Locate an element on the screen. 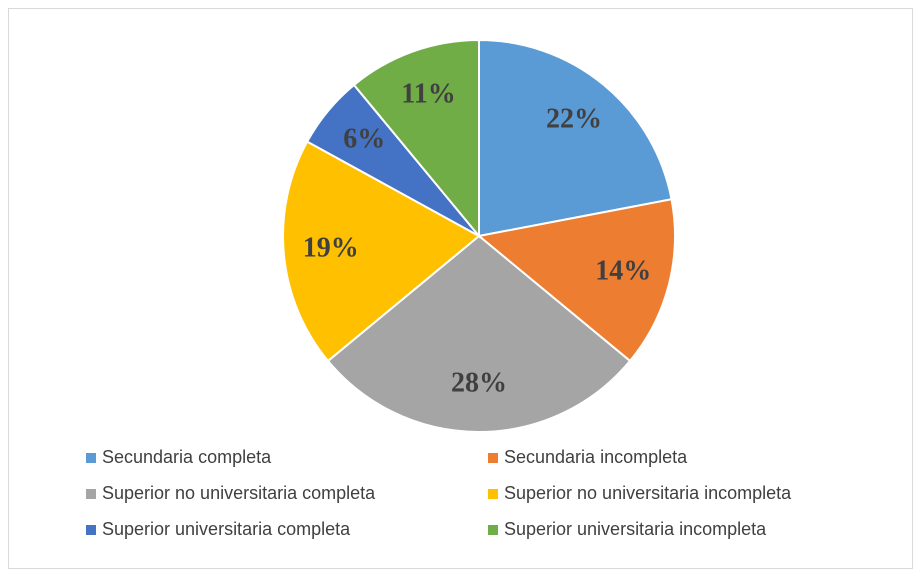  data-label: 28% is located at coordinates (479, 382).